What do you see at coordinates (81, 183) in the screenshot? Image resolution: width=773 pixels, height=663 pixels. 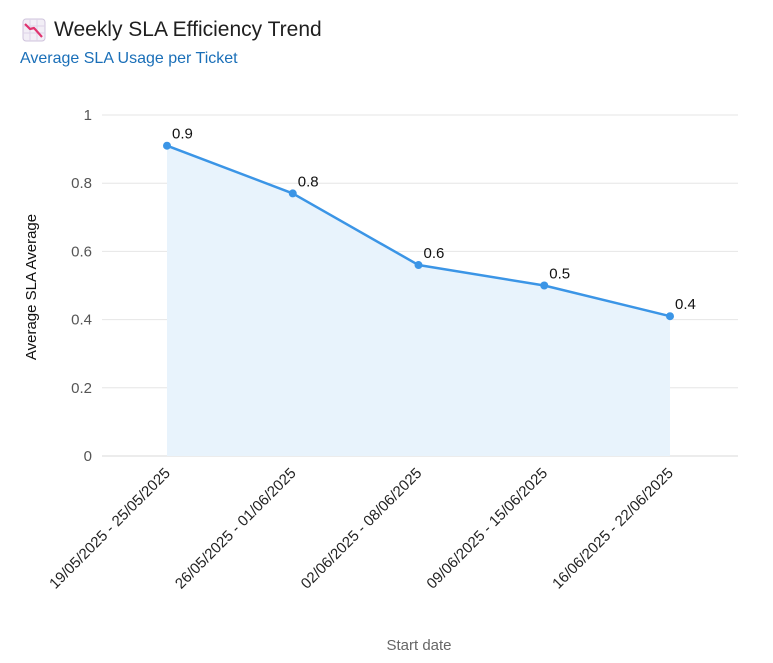 I see `y-tick-label: 0.8` at bounding box center [81, 183].